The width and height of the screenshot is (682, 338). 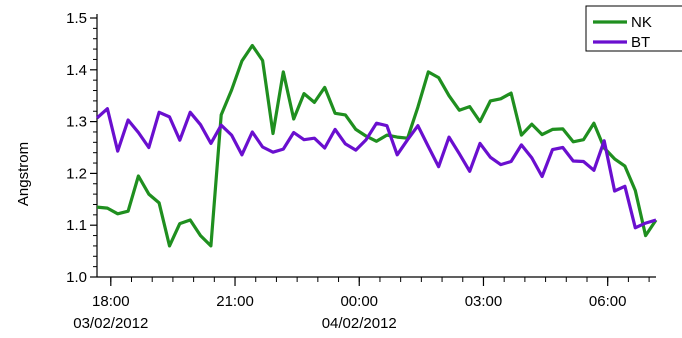 What do you see at coordinates (76, 173) in the screenshot?
I see `y-tick-label: 1.2` at bounding box center [76, 173].